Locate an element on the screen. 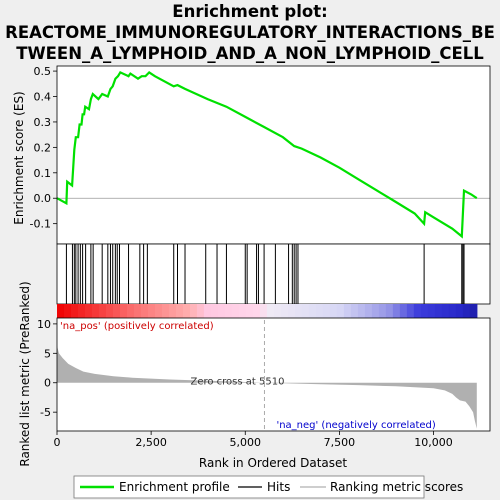 This screenshot has width=500, height=500. legend-enrichment-label: Enrichment profile is located at coordinates (174, 487).